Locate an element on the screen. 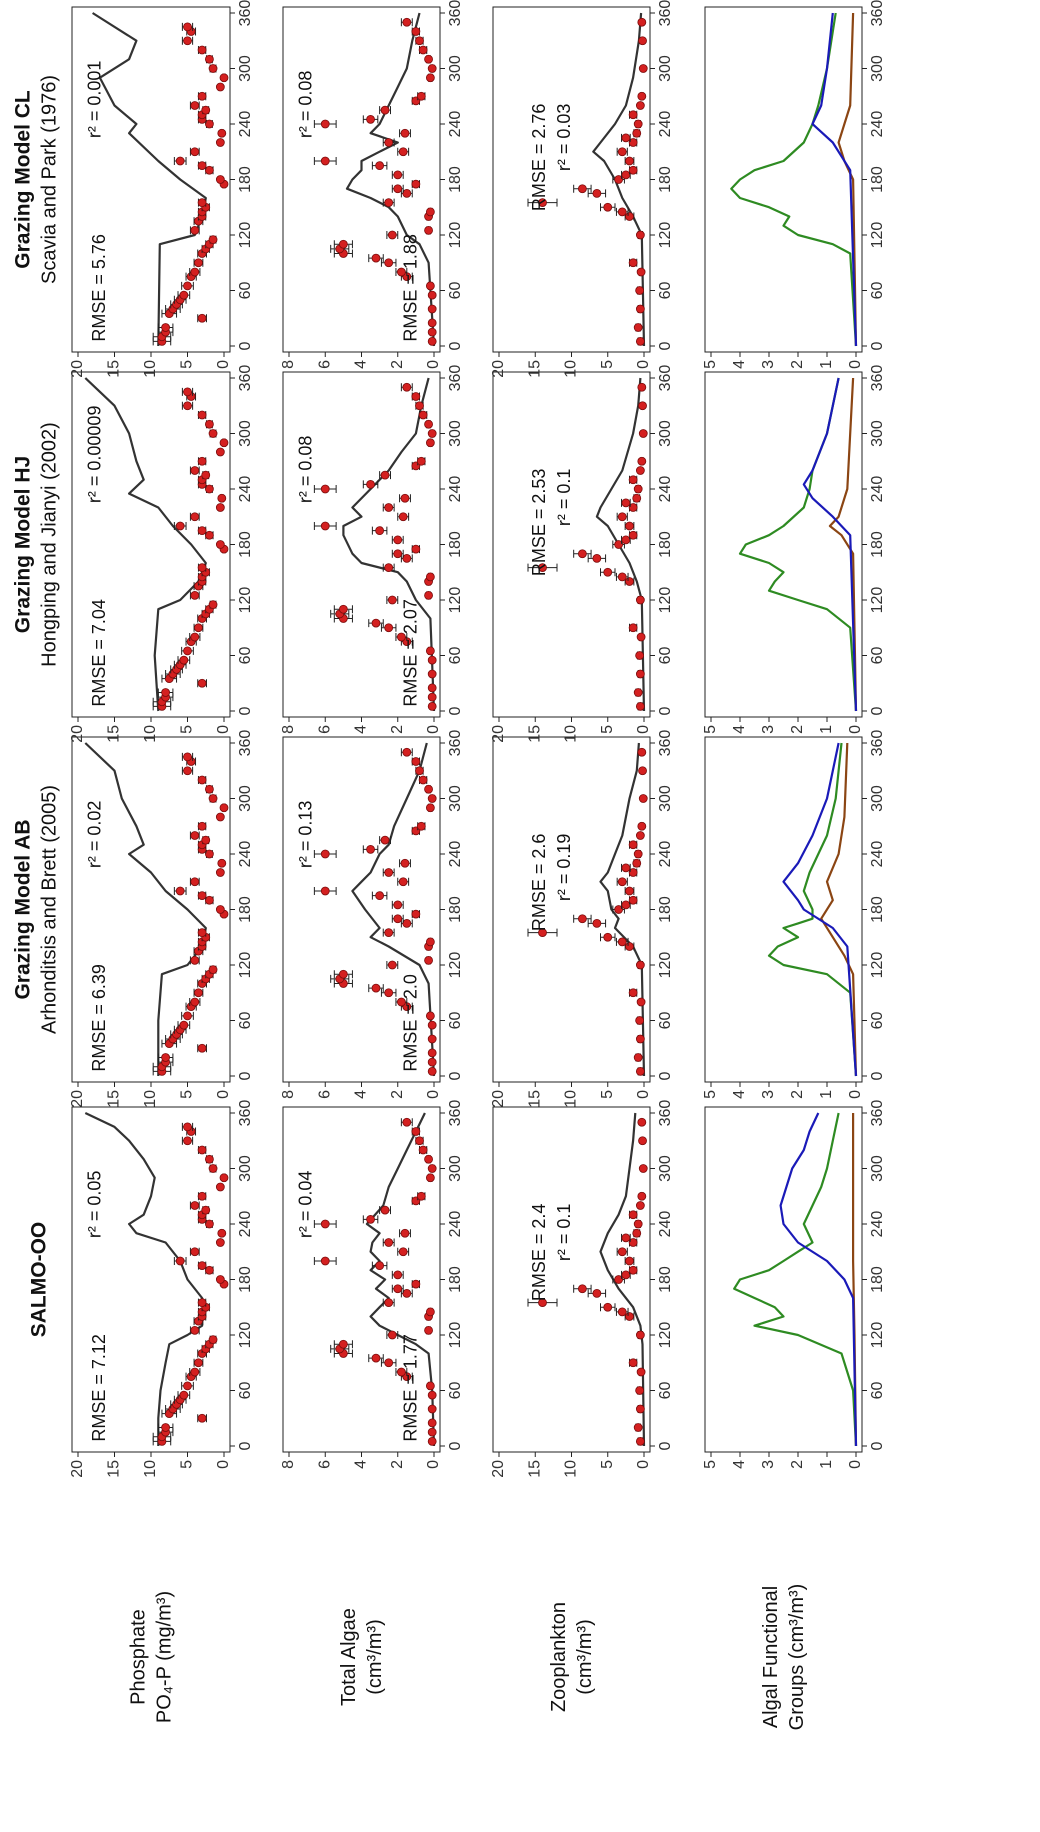 This screenshot has width=1040, height=1832. y-tick-label: 2 is located at coordinates (797, 1464).